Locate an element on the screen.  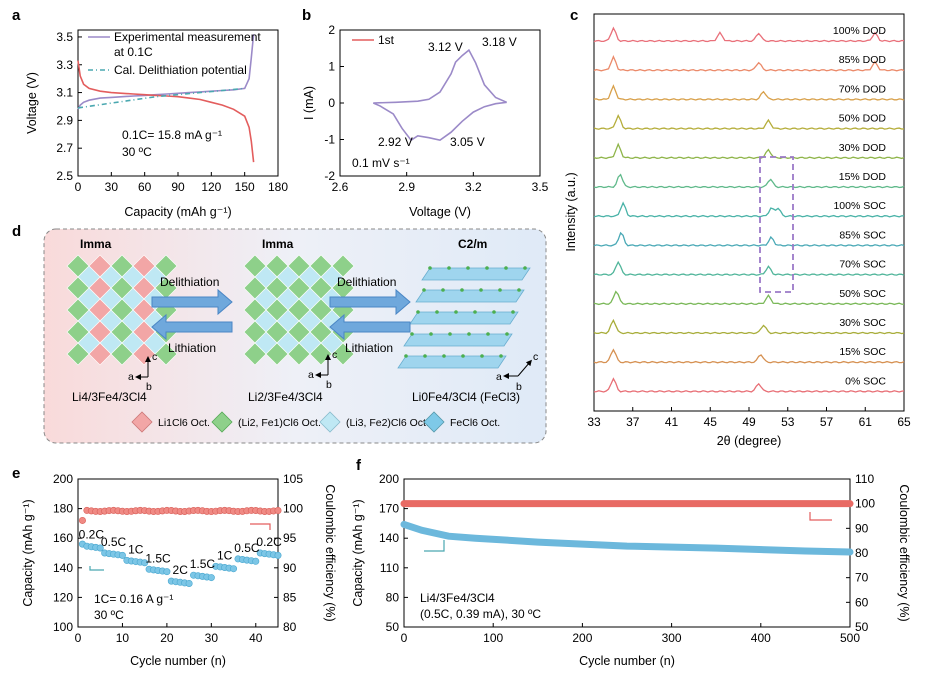
svg-text: a is located at coordinates (131, 377).